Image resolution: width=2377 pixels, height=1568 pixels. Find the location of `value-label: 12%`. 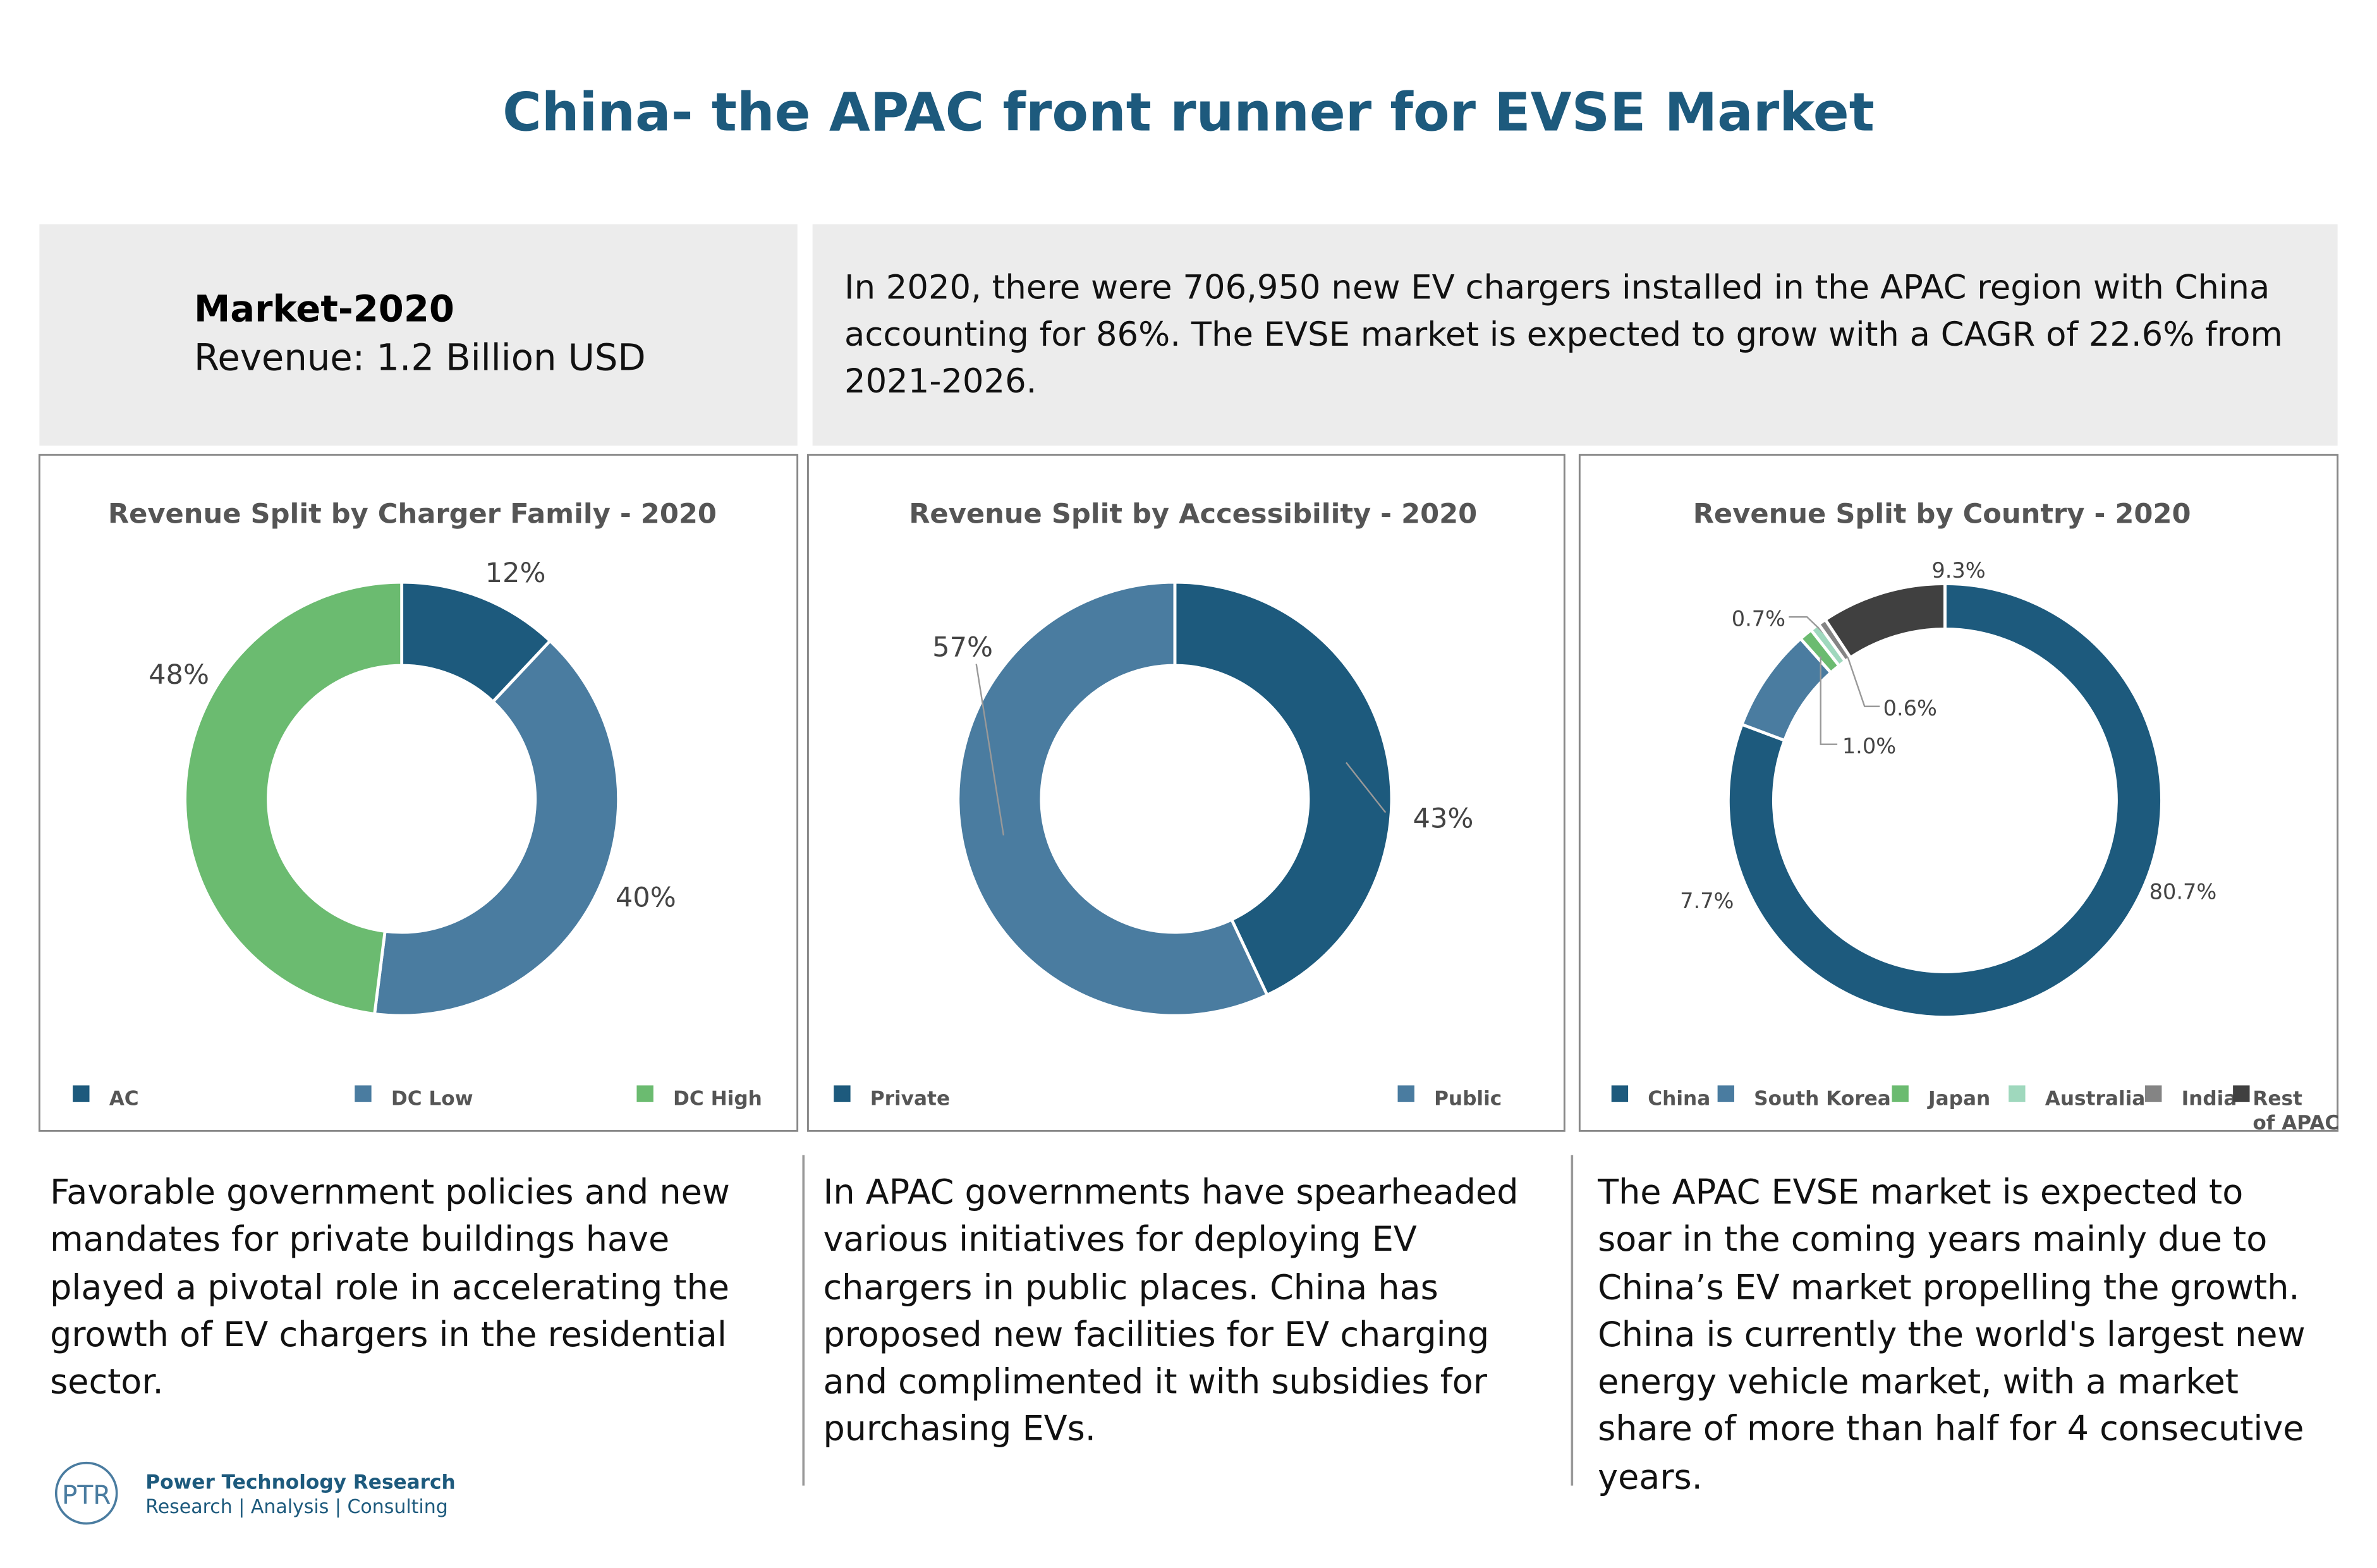

value-label: 12% is located at coordinates (515, 573).